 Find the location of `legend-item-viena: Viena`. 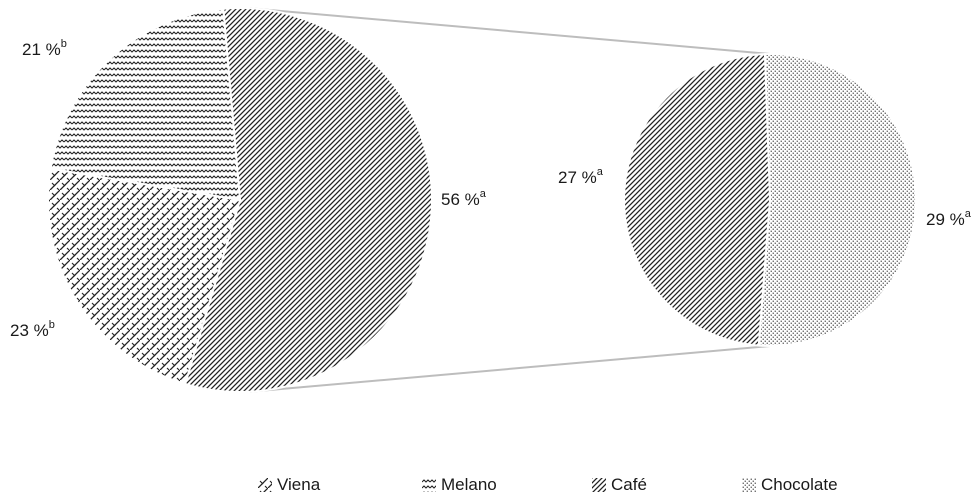

legend-item-viena: Viena is located at coordinates (289, 485).